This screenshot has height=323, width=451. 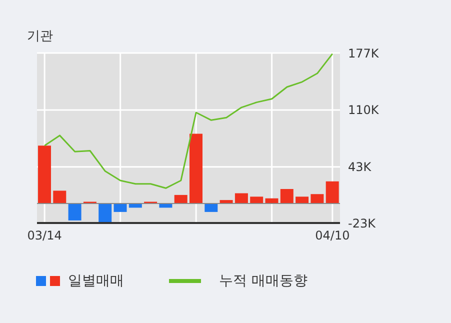 I want to click on y-tick-label: -23K, so click(x=362, y=223).